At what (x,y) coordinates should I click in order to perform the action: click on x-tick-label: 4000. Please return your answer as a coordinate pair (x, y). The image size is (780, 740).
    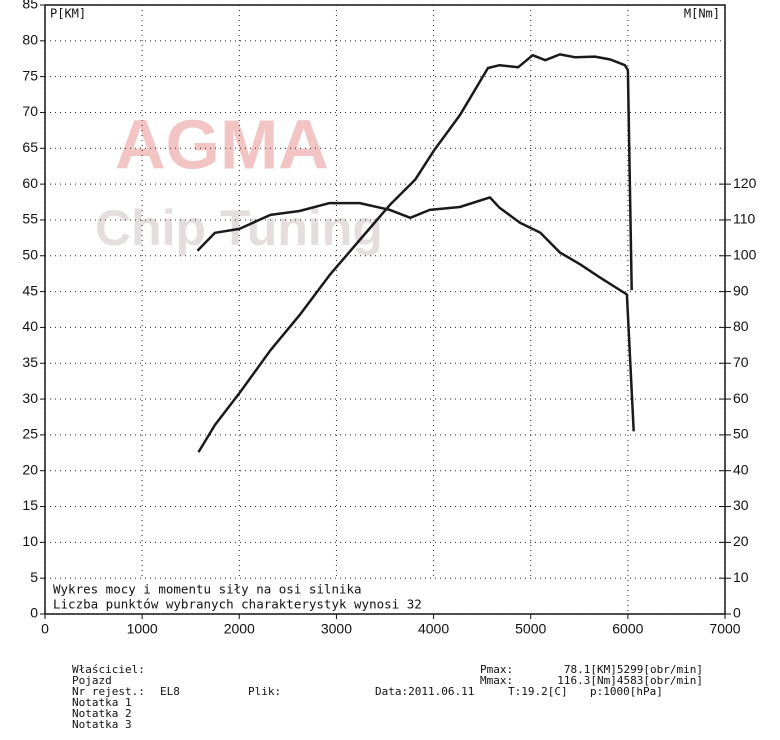
    Looking at the image, I should click on (433, 629).